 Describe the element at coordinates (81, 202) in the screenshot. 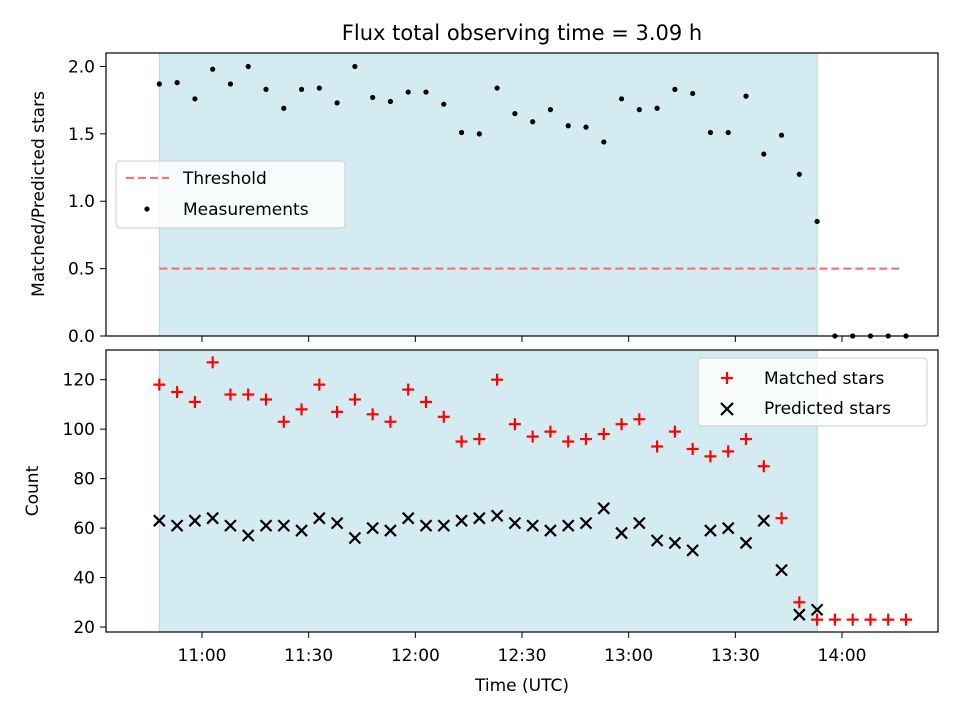

I see `ratio-y-tick-label: 1.0` at that location.